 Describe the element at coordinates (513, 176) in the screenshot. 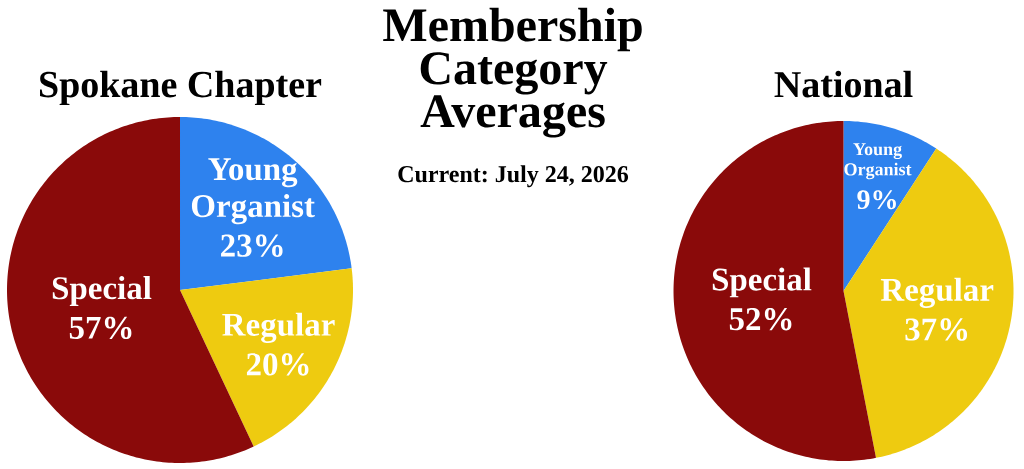

I see `text: Current: July 24, 2026` at that location.